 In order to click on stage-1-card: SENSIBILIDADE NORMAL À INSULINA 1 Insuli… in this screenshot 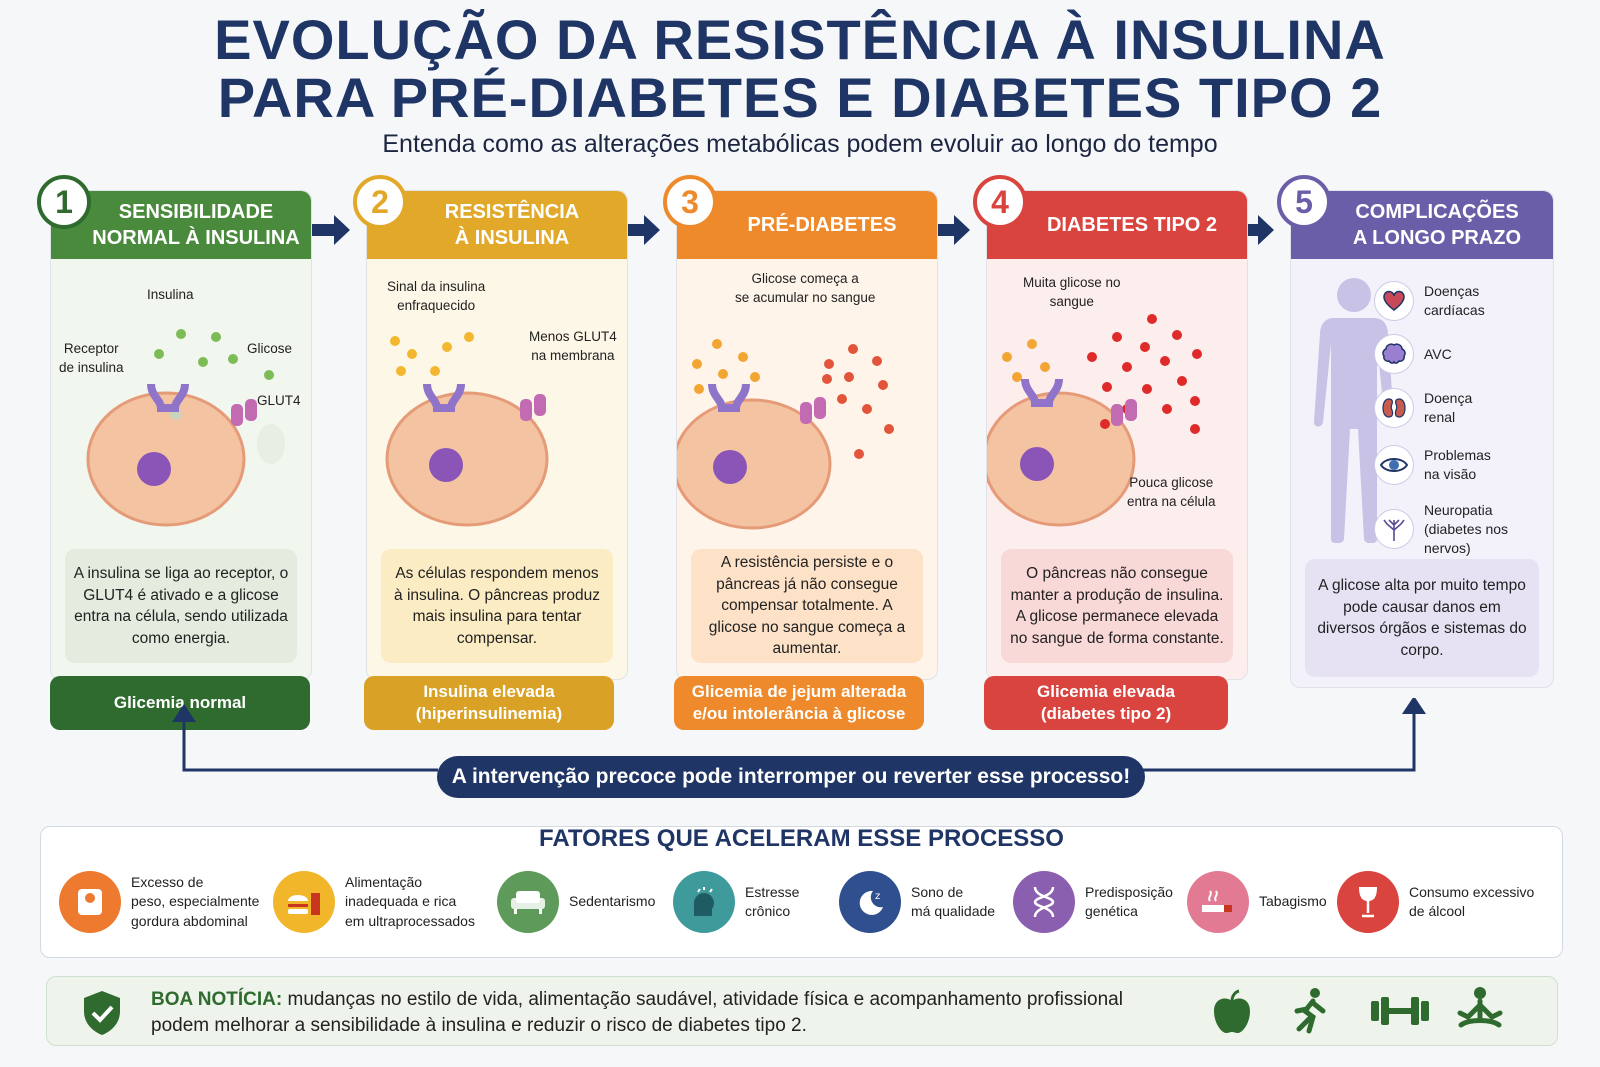, I will do `click(174, 427)`.